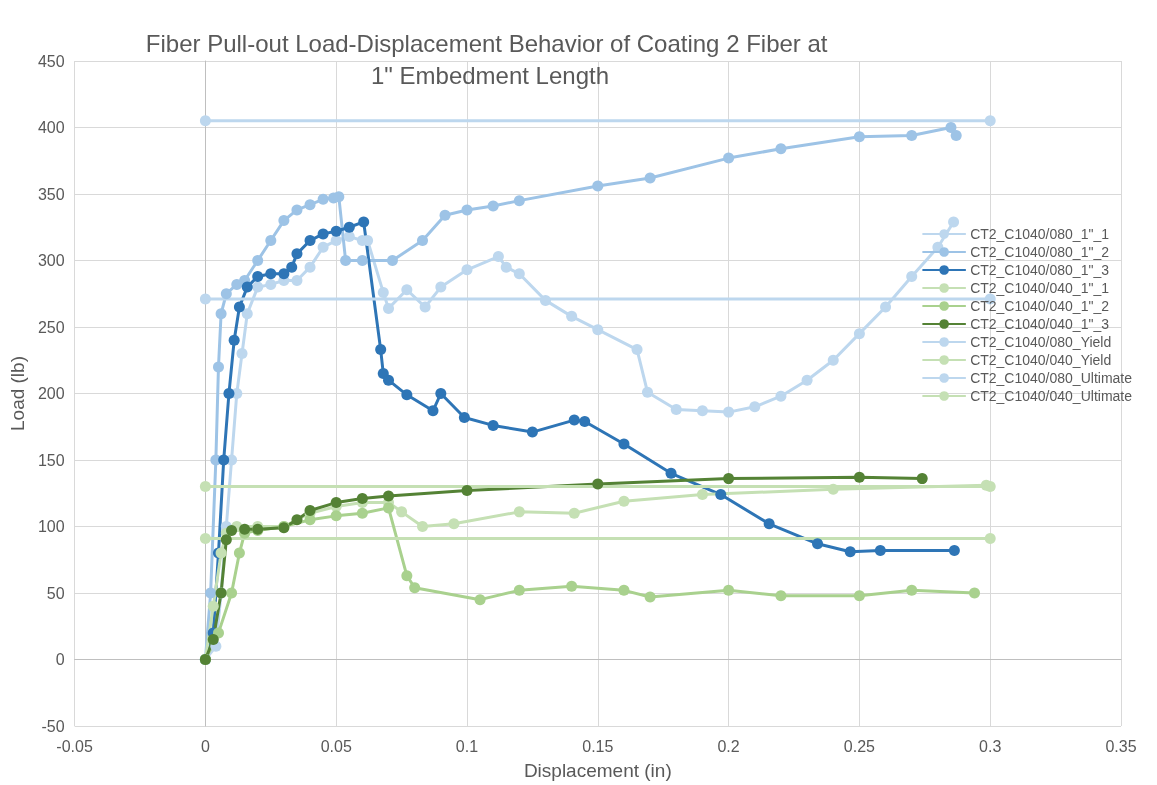  I want to click on x-tick-label: 0.3, so click(990, 746).